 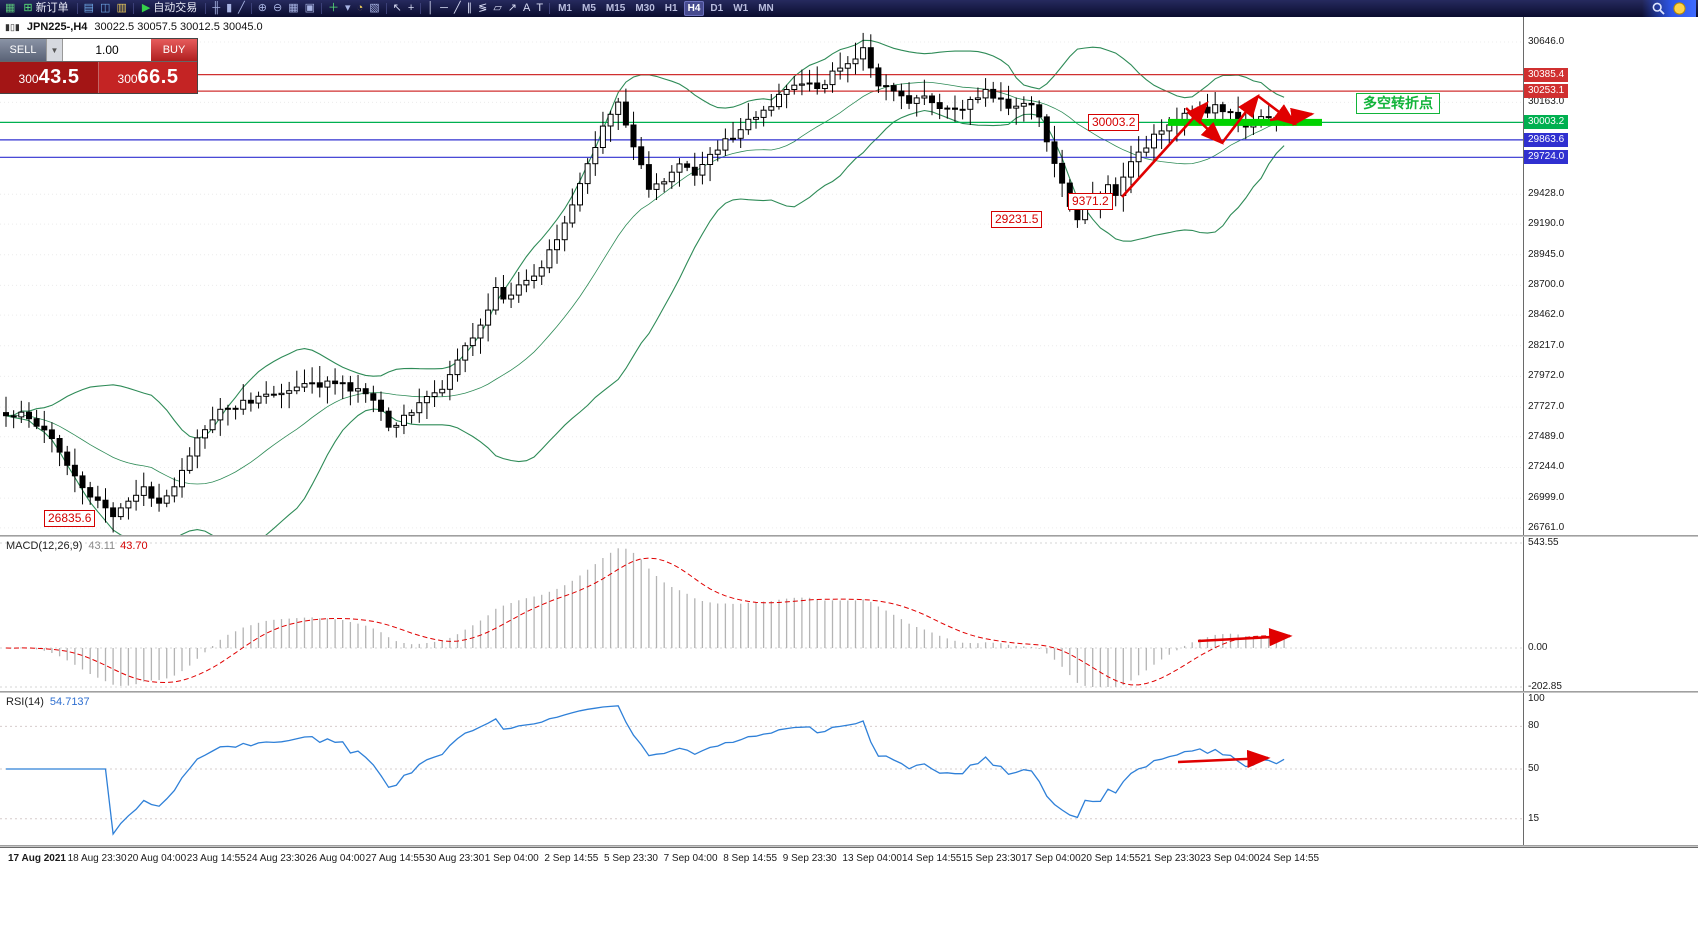 I want to click on sell-price: 300 43.5, so click(x=49, y=77).